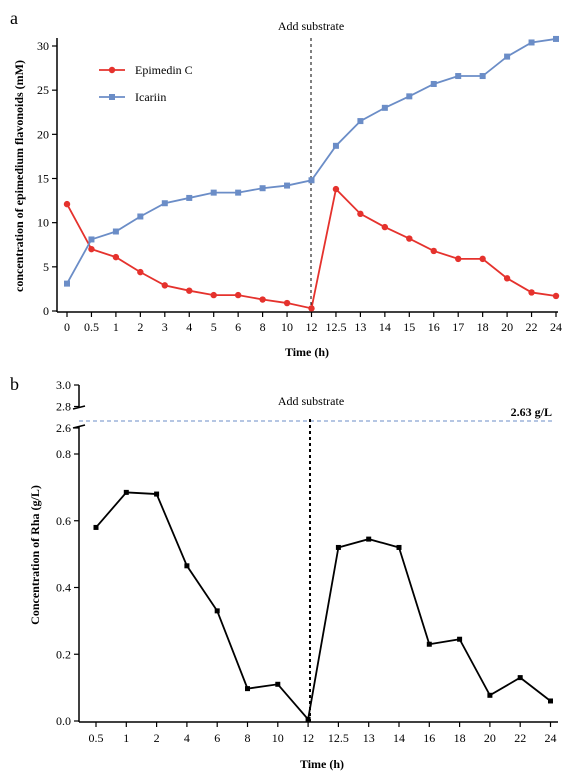 This screenshot has width=584, height=772. I want to click on b-y-tick-label: 0.2, so click(63, 654).